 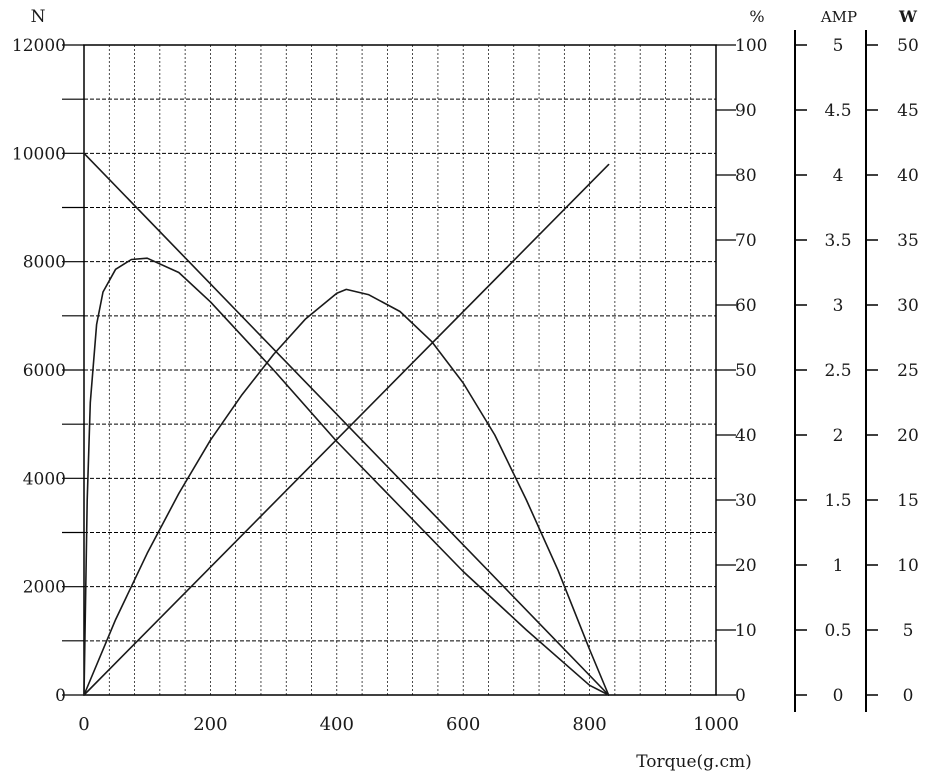 What do you see at coordinates (751, 46) in the screenshot?
I see `efficiency-tick-label: 100` at bounding box center [751, 46].